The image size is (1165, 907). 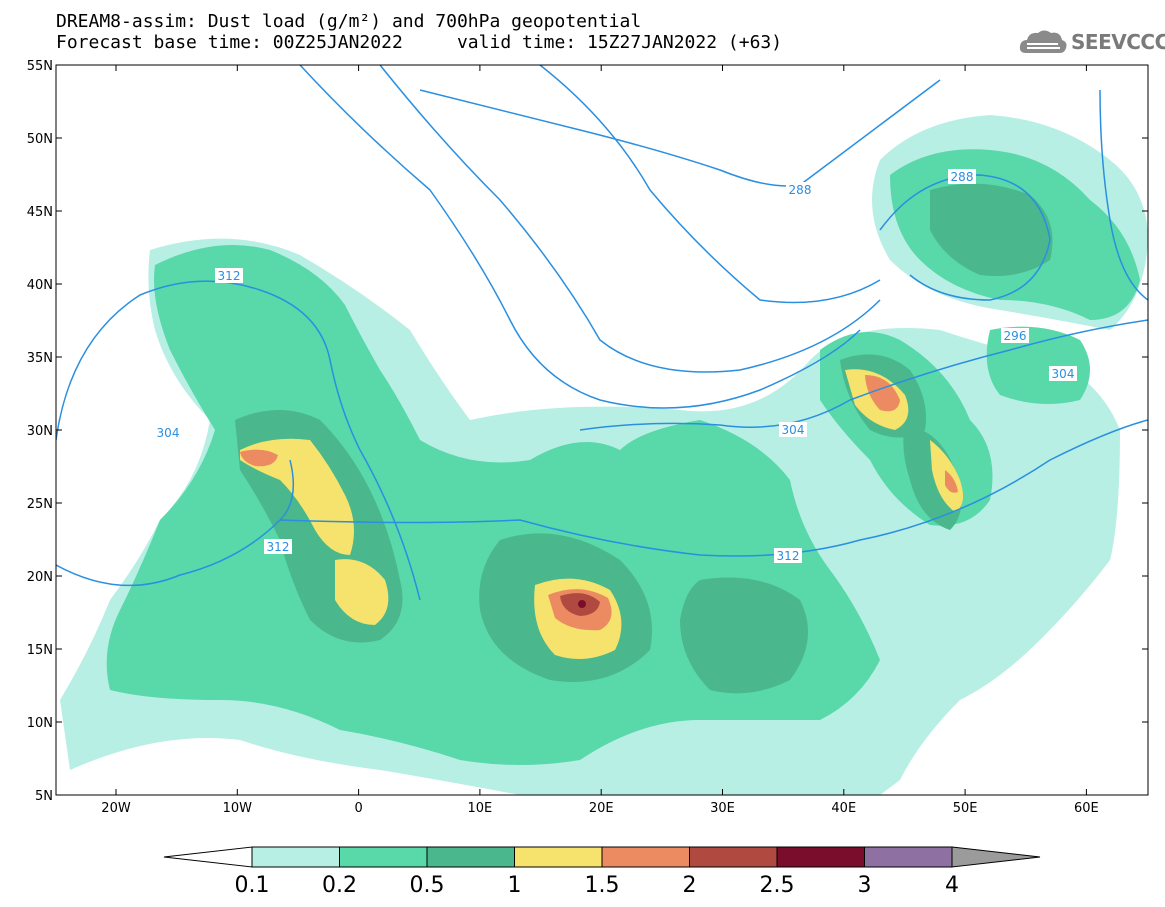 What do you see at coordinates (515, 885) in the screenshot?
I see `colorbar-label: 1` at bounding box center [515, 885].